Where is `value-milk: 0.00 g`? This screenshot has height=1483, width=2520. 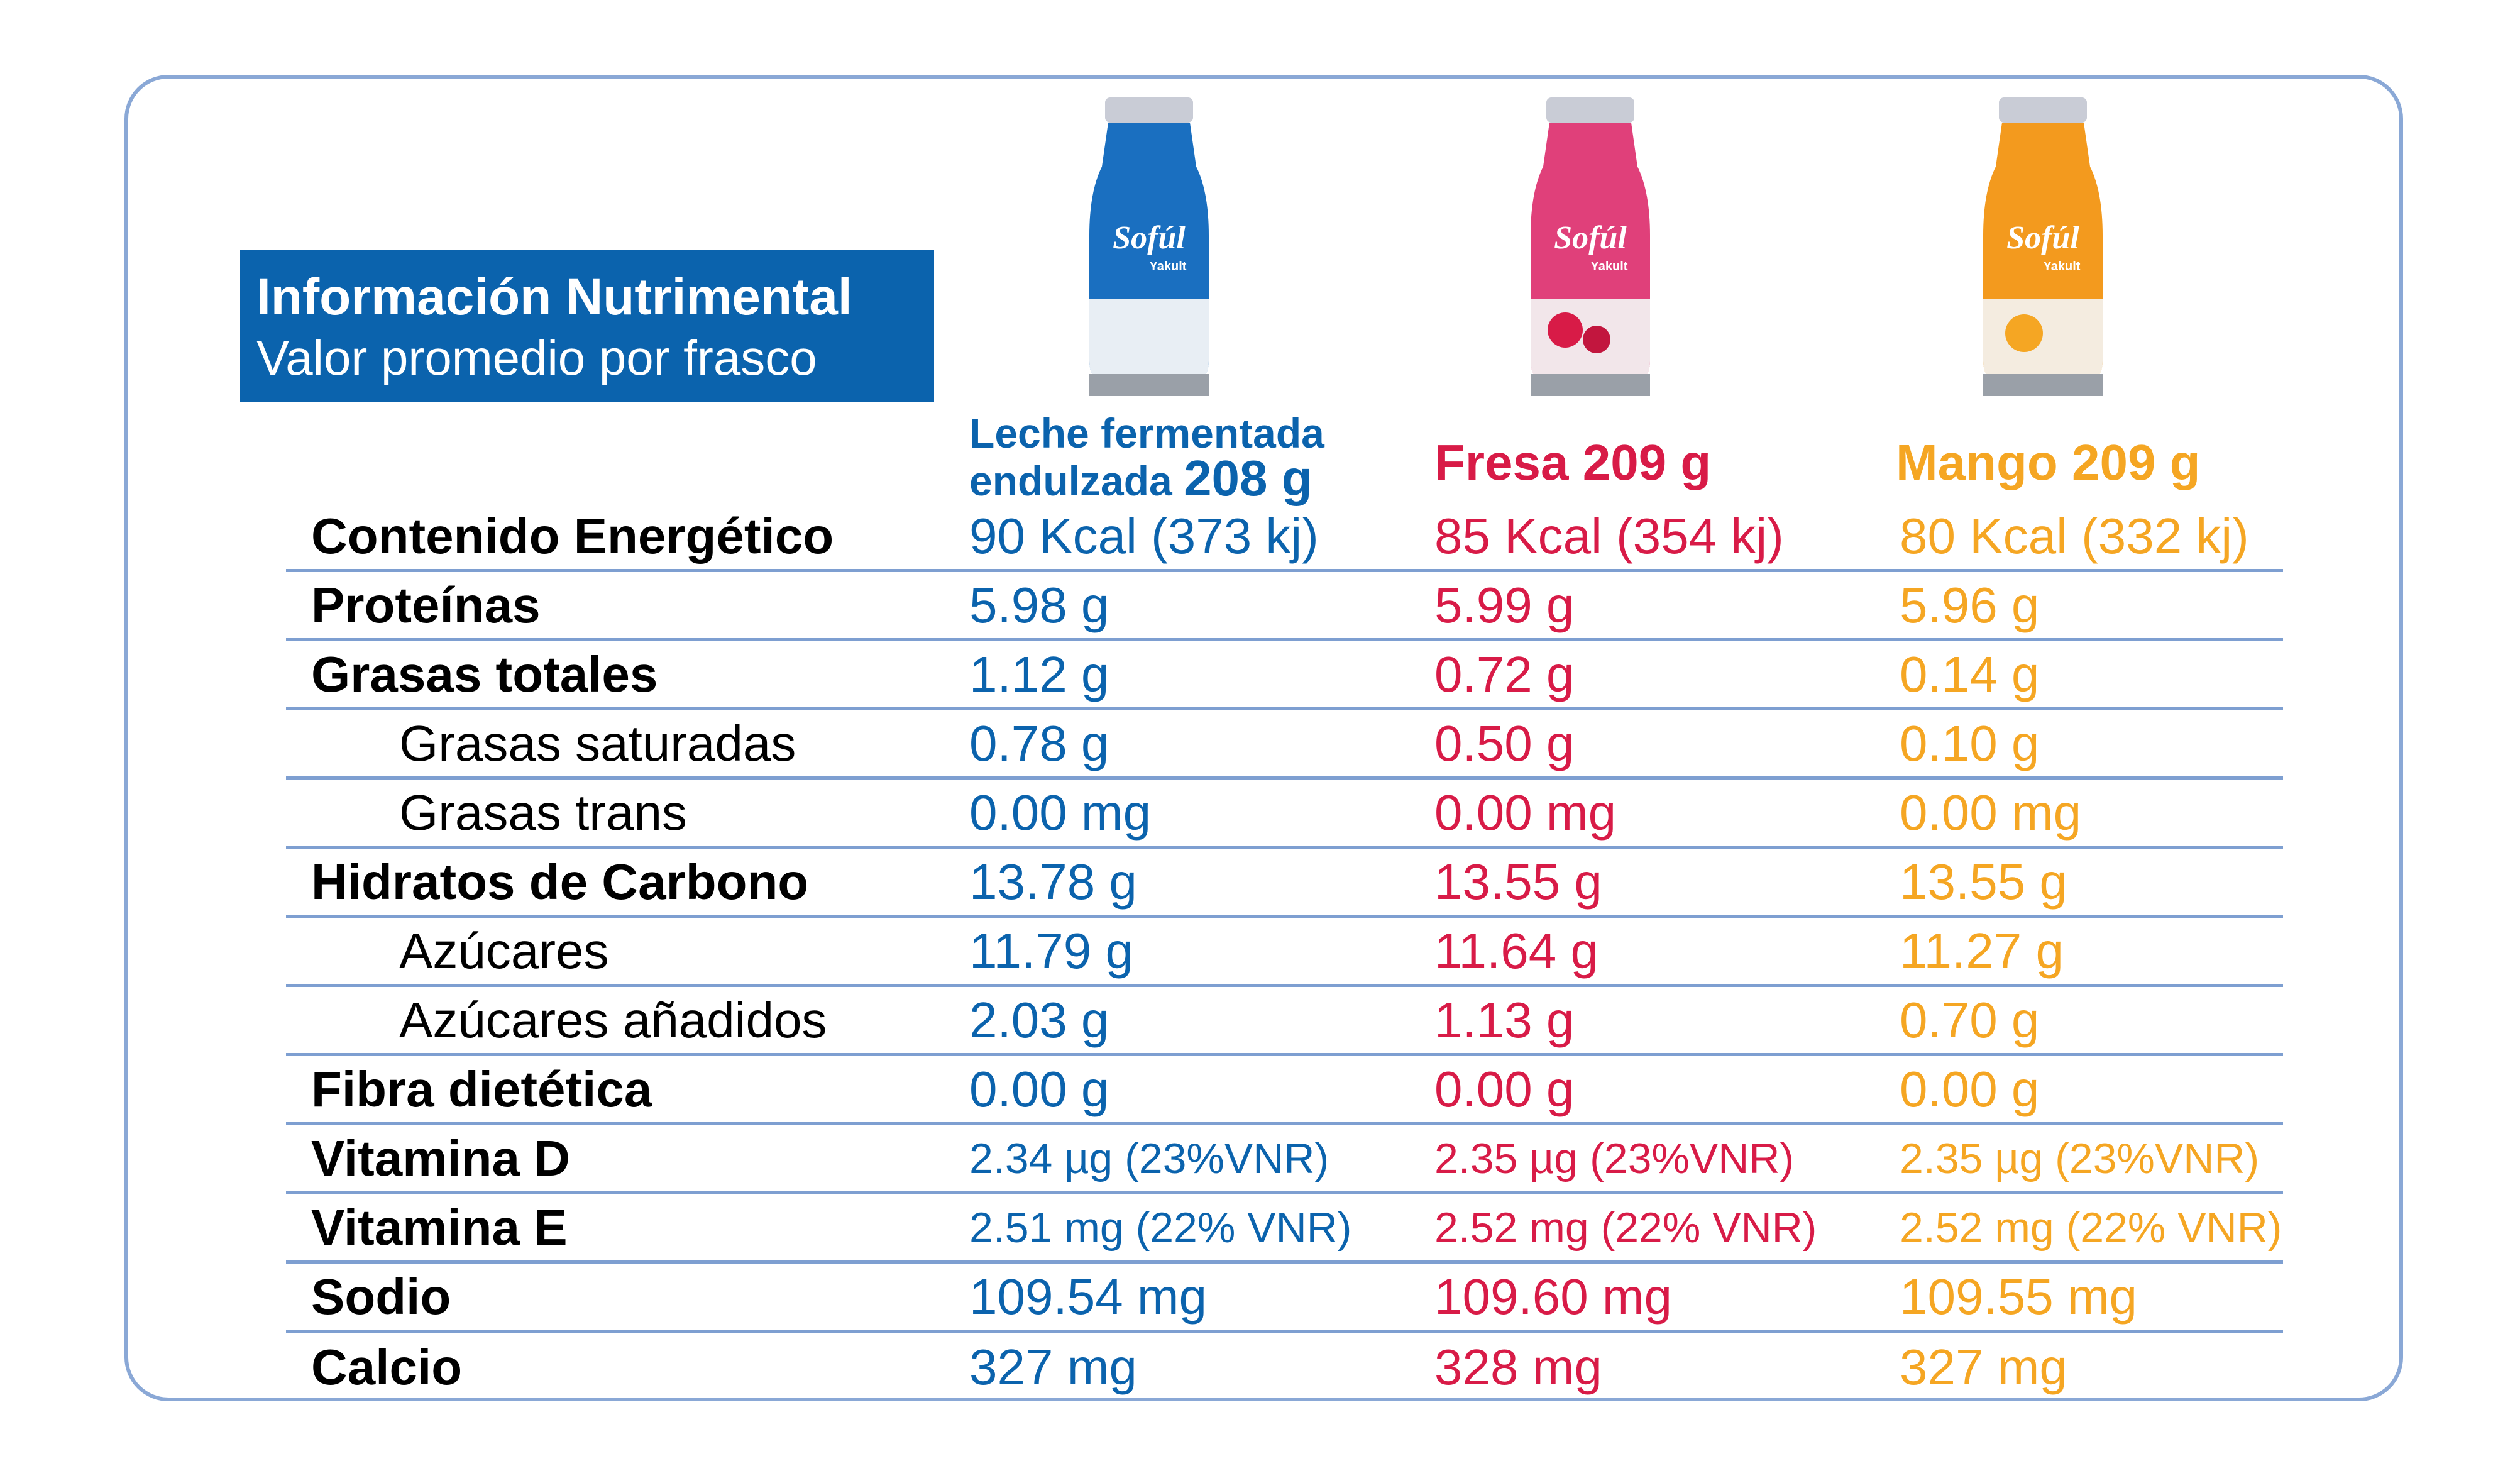
value-milk: 0.00 g is located at coordinates (1039, 1089).